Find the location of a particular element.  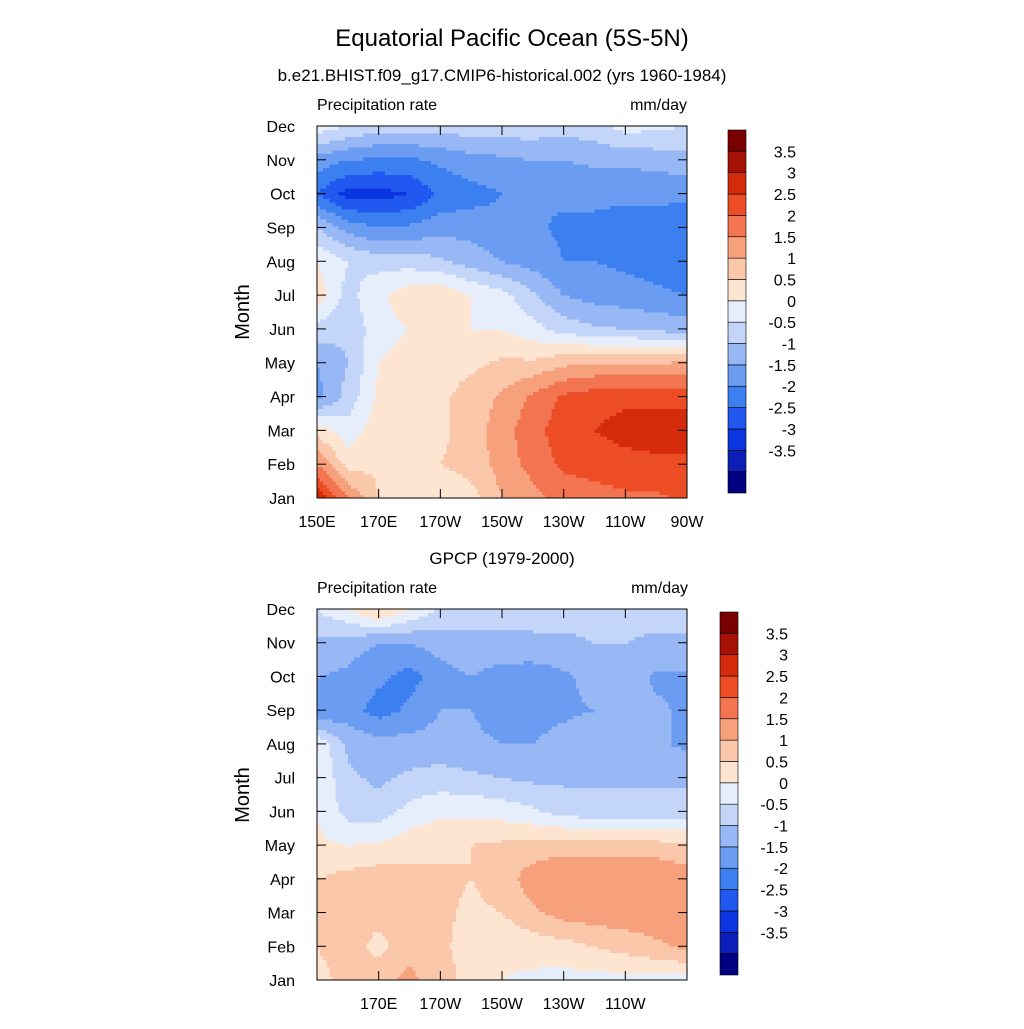

figure-title: Equatorial Pacific Ocean (5S-5N) is located at coordinates (511, 38).